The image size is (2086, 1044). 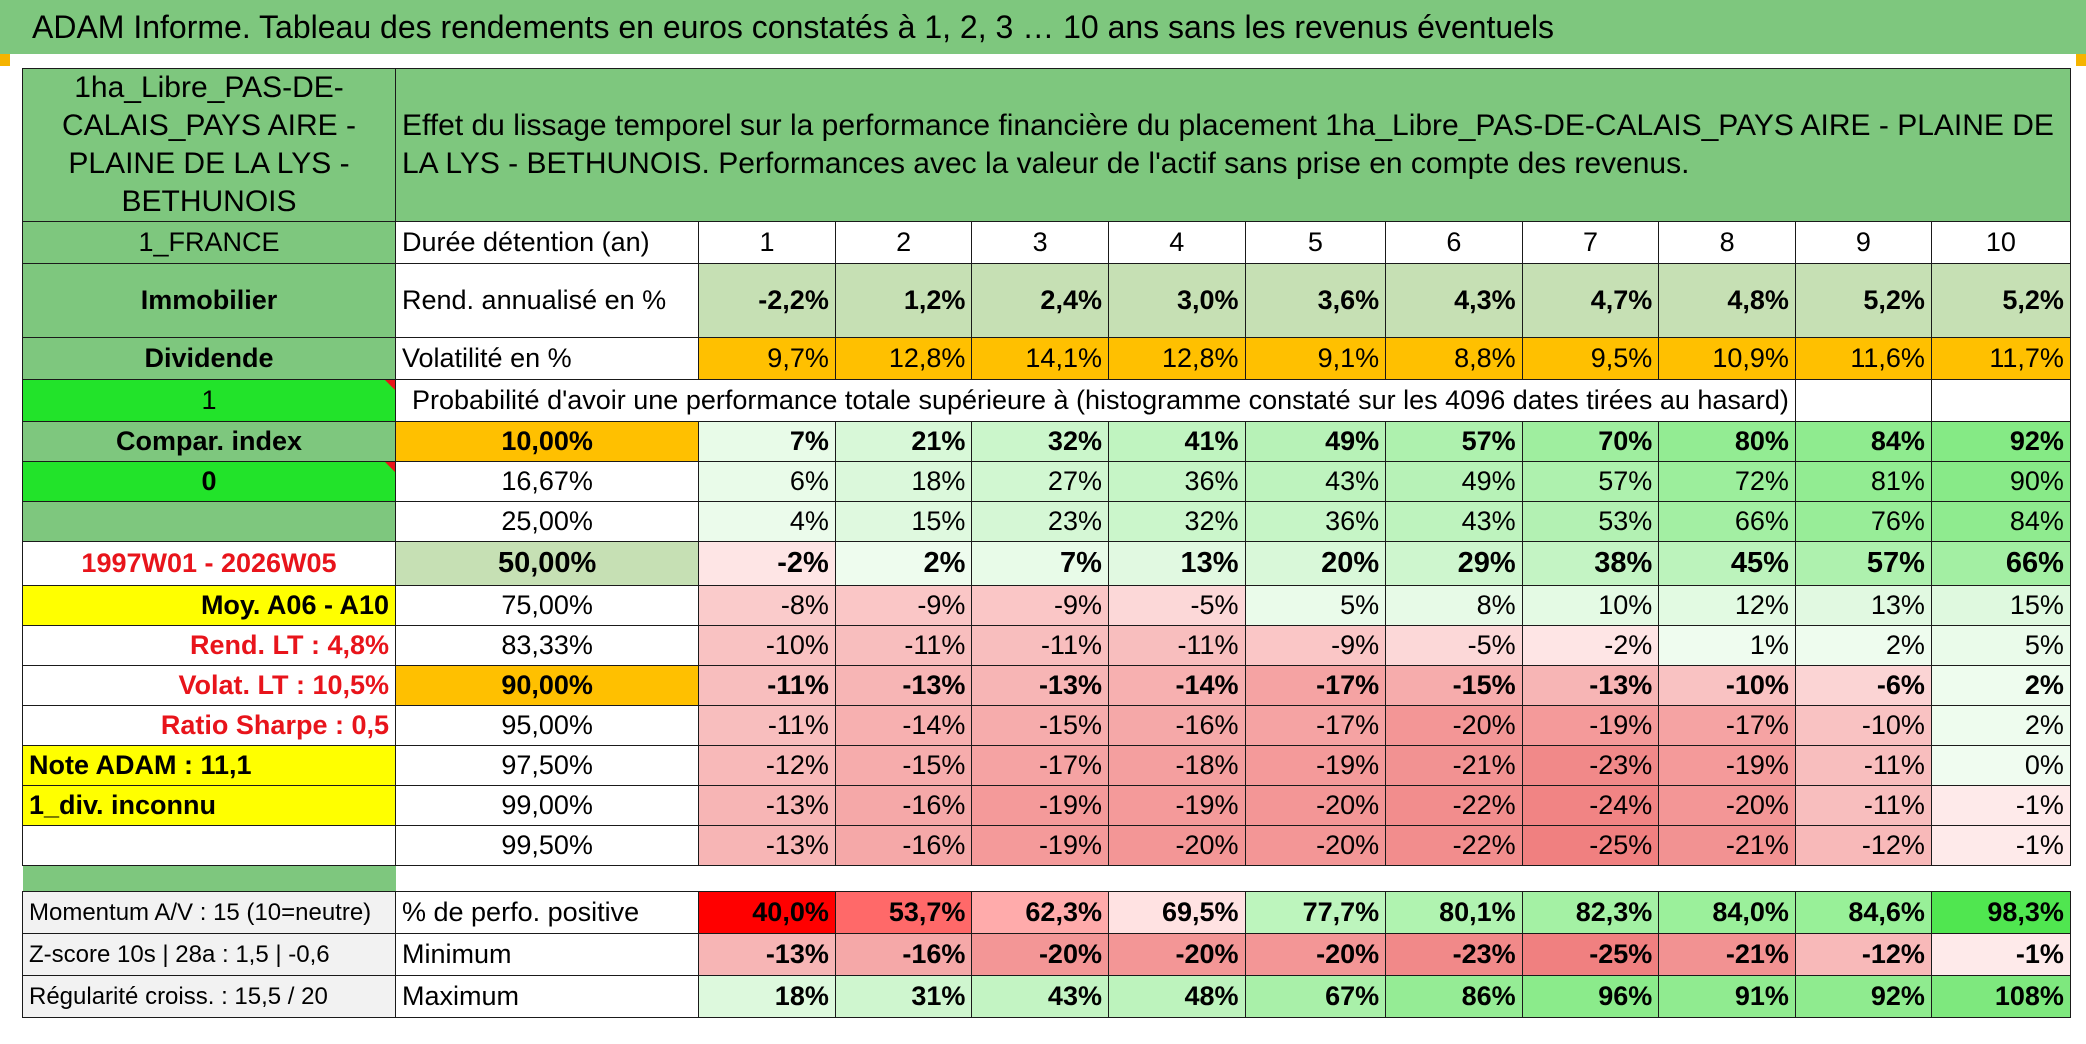 I want to click on positive-value: 84,0%, so click(x=1727, y=912).